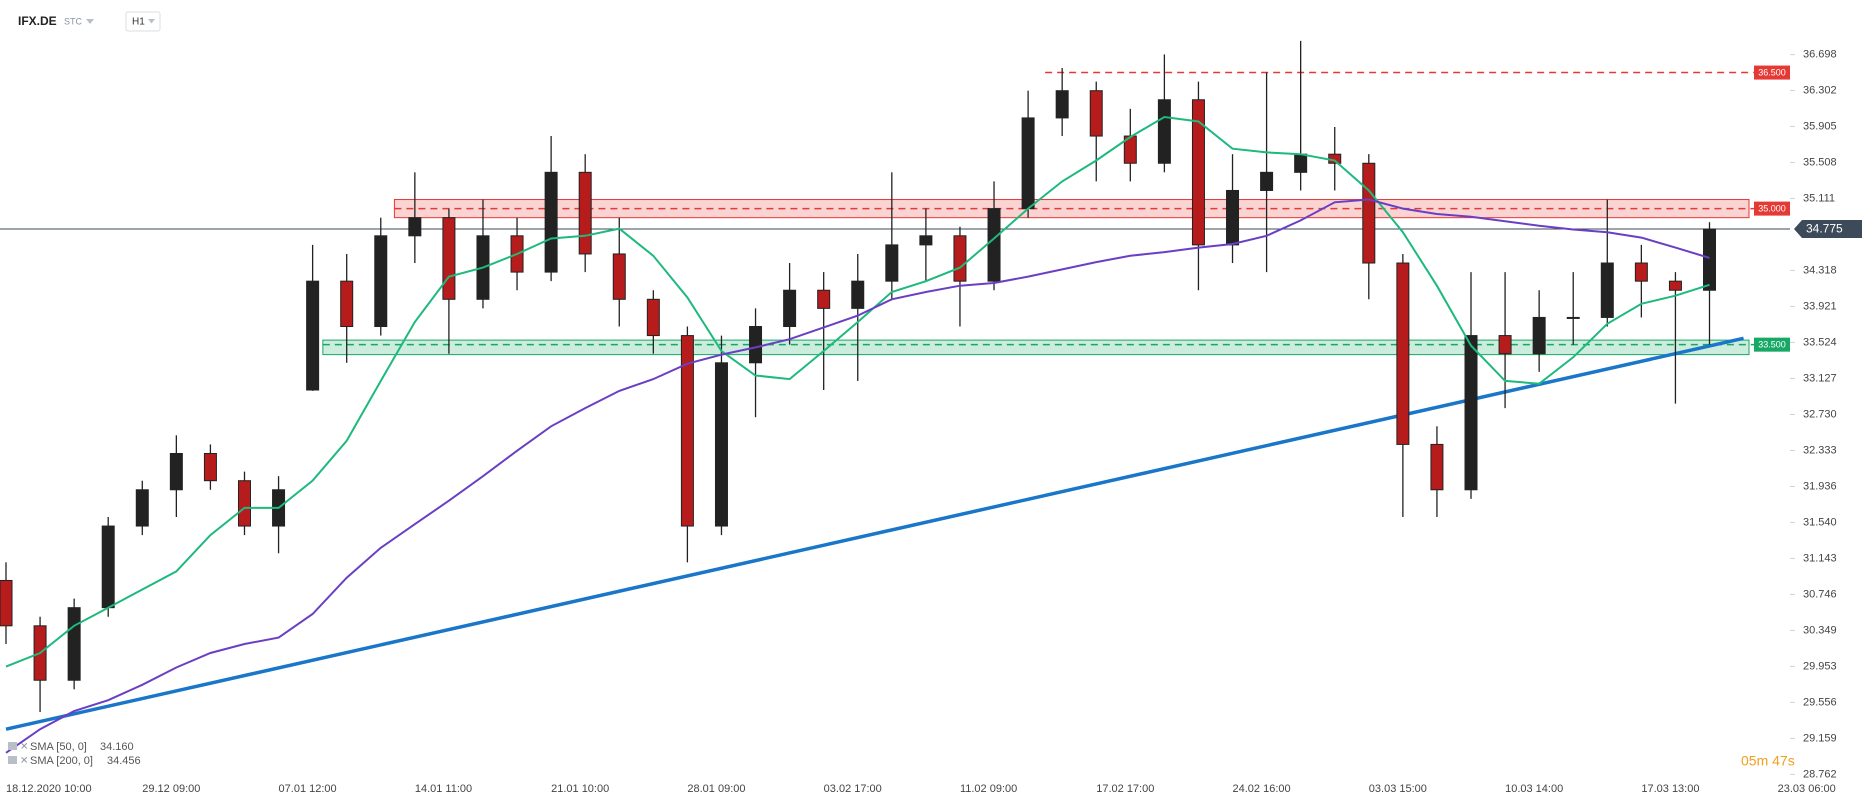  I want to click on x-tick-label: 14.01 11:00, so click(443, 789).